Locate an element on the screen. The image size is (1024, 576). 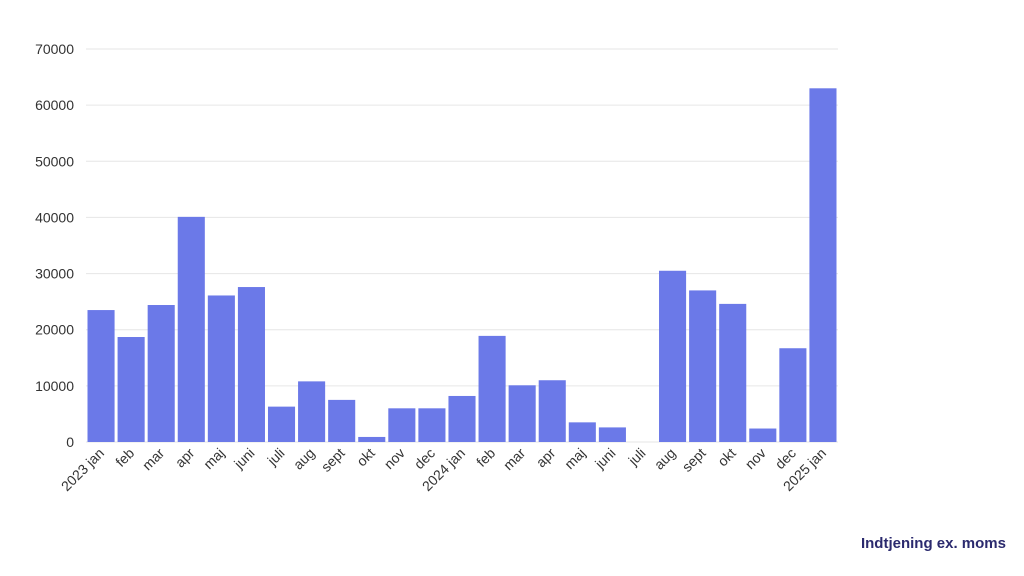
x-tick-label: 2023 jan is located at coordinates (82, 469).